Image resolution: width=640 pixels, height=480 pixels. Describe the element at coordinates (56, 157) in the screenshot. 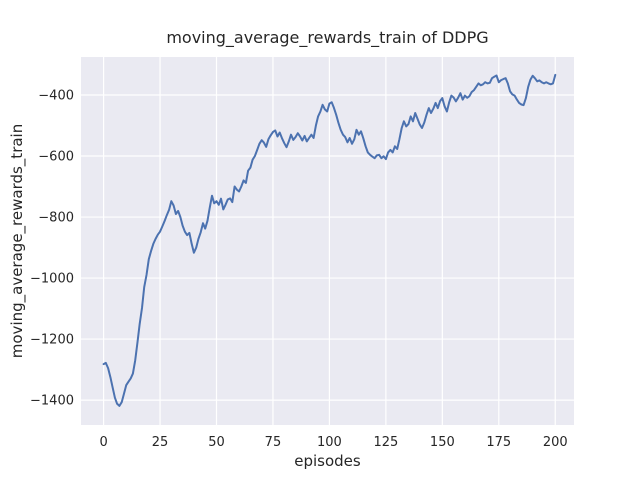

I see `y-tick-label: −600` at that location.